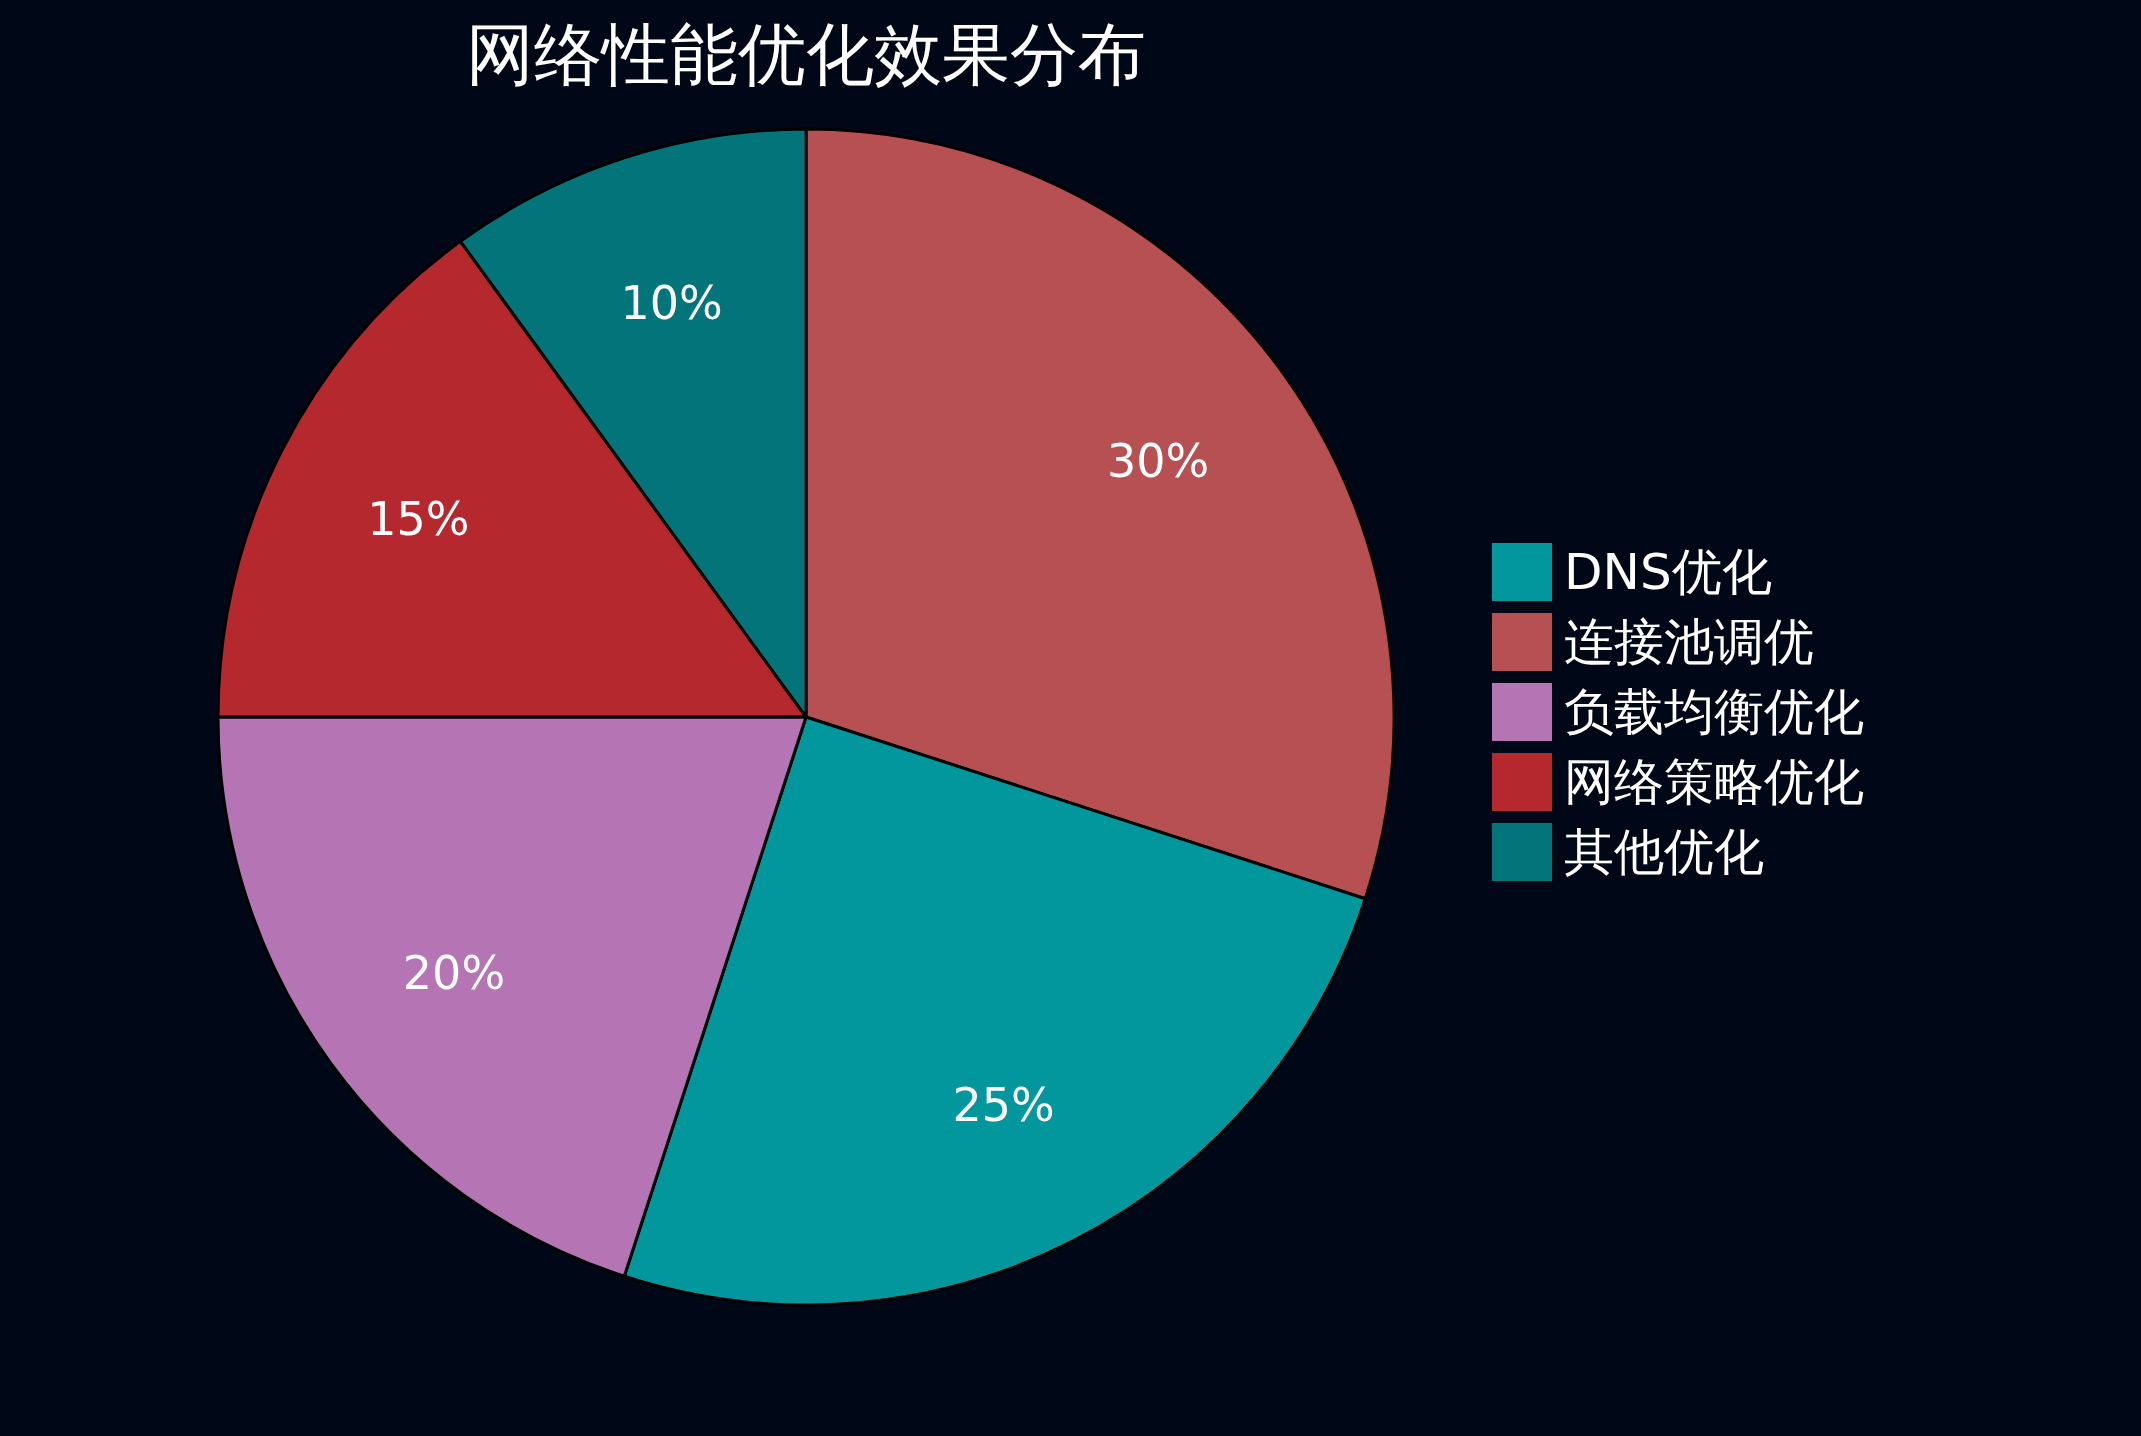 The height and width of the screenshot is (1436, 2141). What do you see at coordinates (1003, 1104) in the screenshot?
I see `data-label: 25%` at bounding box center [1003, 1104].